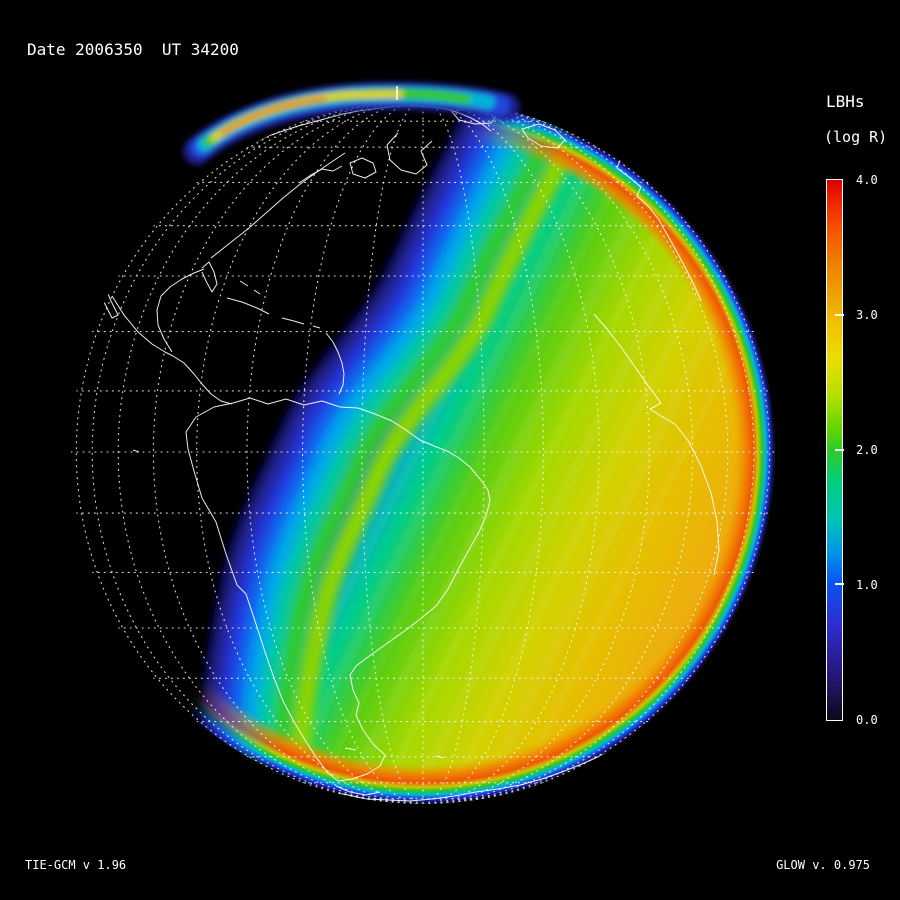 This screenshot has height=900, width=900. What do you see at coordinates (202, 380) in the screenshot?
I see `coastline-central-america` at bounding box center [202, 380].